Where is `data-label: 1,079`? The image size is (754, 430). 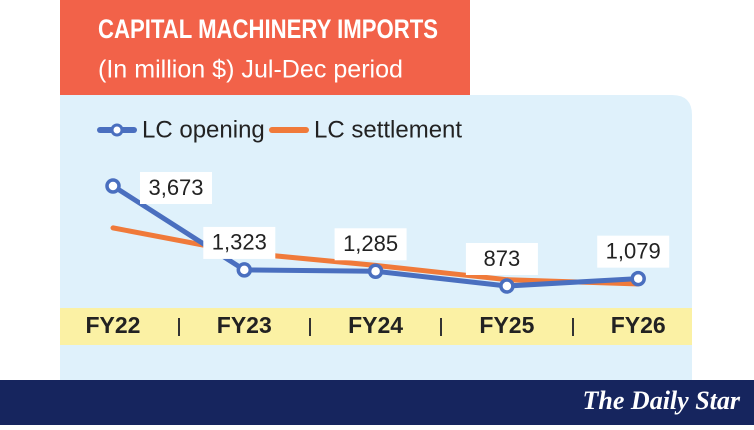 data-label: 1,079 is located at coordinates (633, 250).